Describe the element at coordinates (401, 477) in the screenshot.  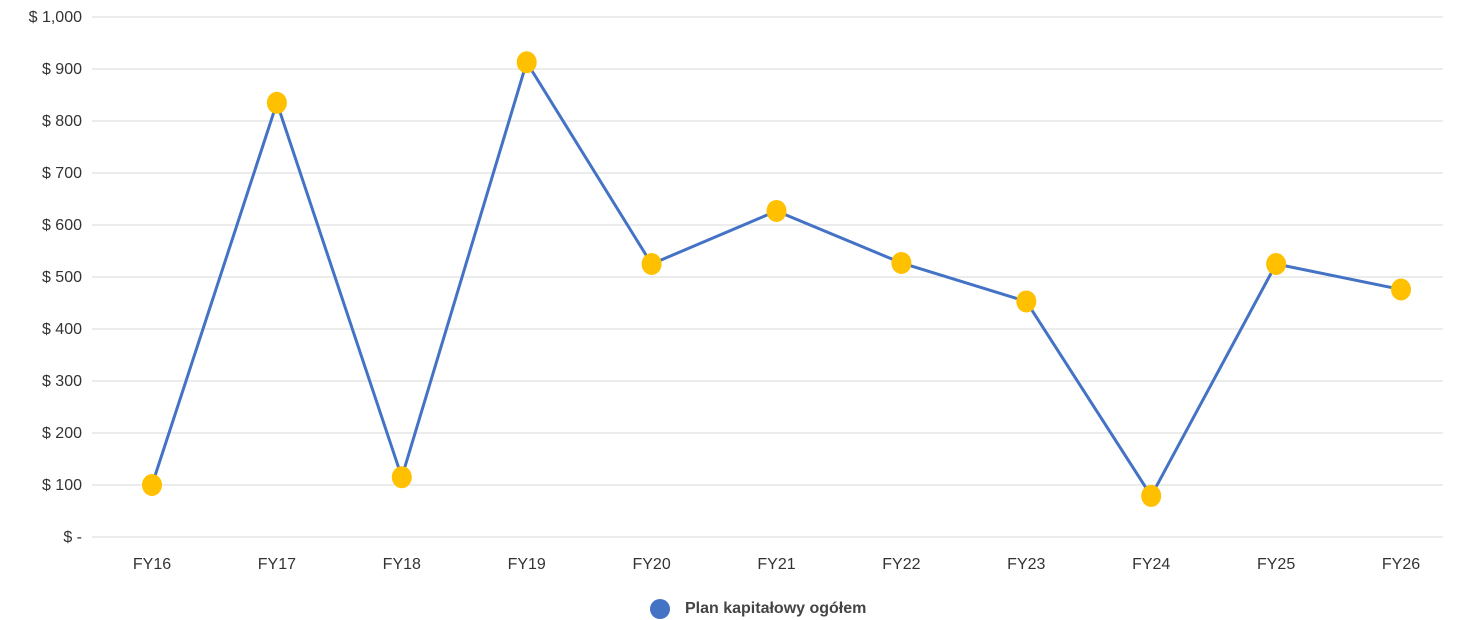
I see `data-point-FY18` at that location.